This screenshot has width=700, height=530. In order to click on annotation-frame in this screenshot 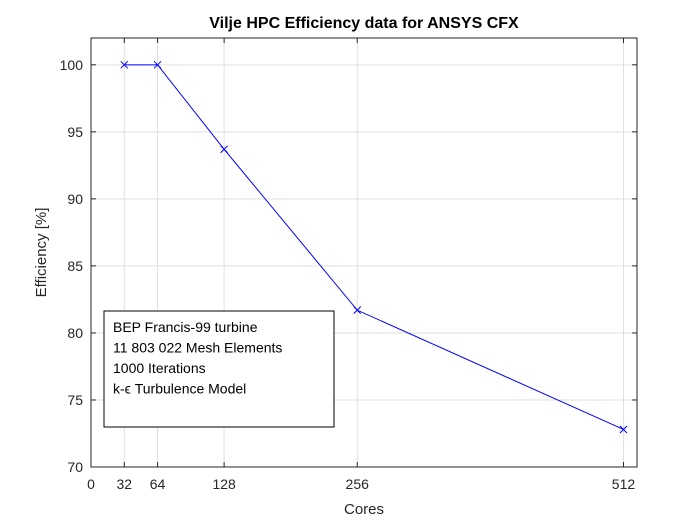, I will do `click(219, 369)`.